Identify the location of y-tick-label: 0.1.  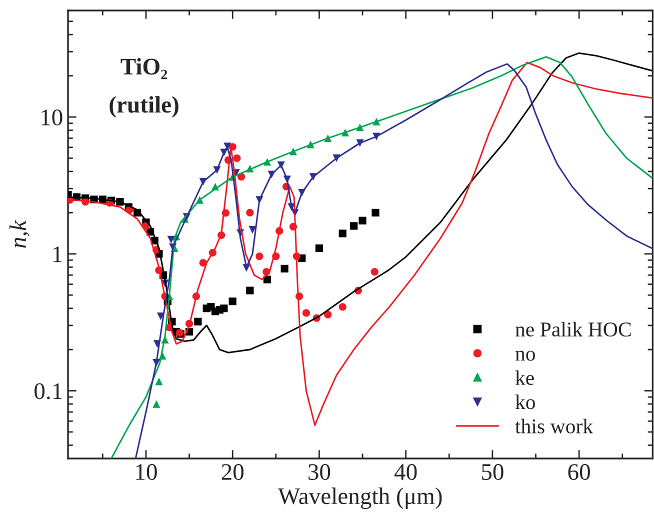
(48, 391).